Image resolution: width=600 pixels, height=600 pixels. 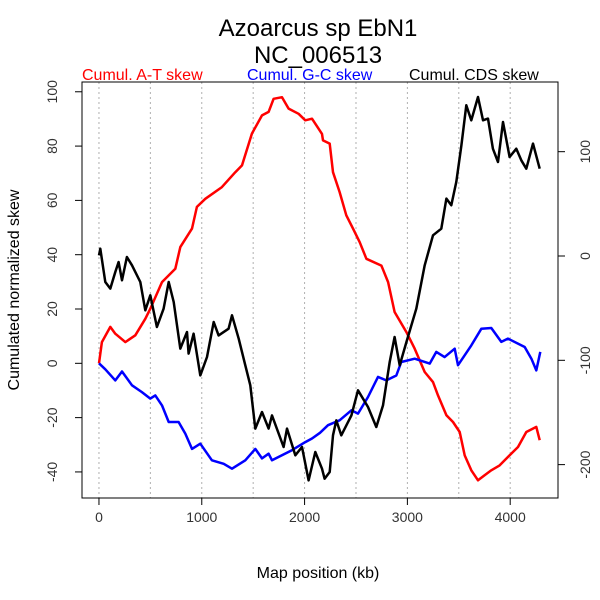 What do you see at coordinates (407, 517) in the screenshot?
I see `x-tick-label: 3000` at bounding box center [407, 517].